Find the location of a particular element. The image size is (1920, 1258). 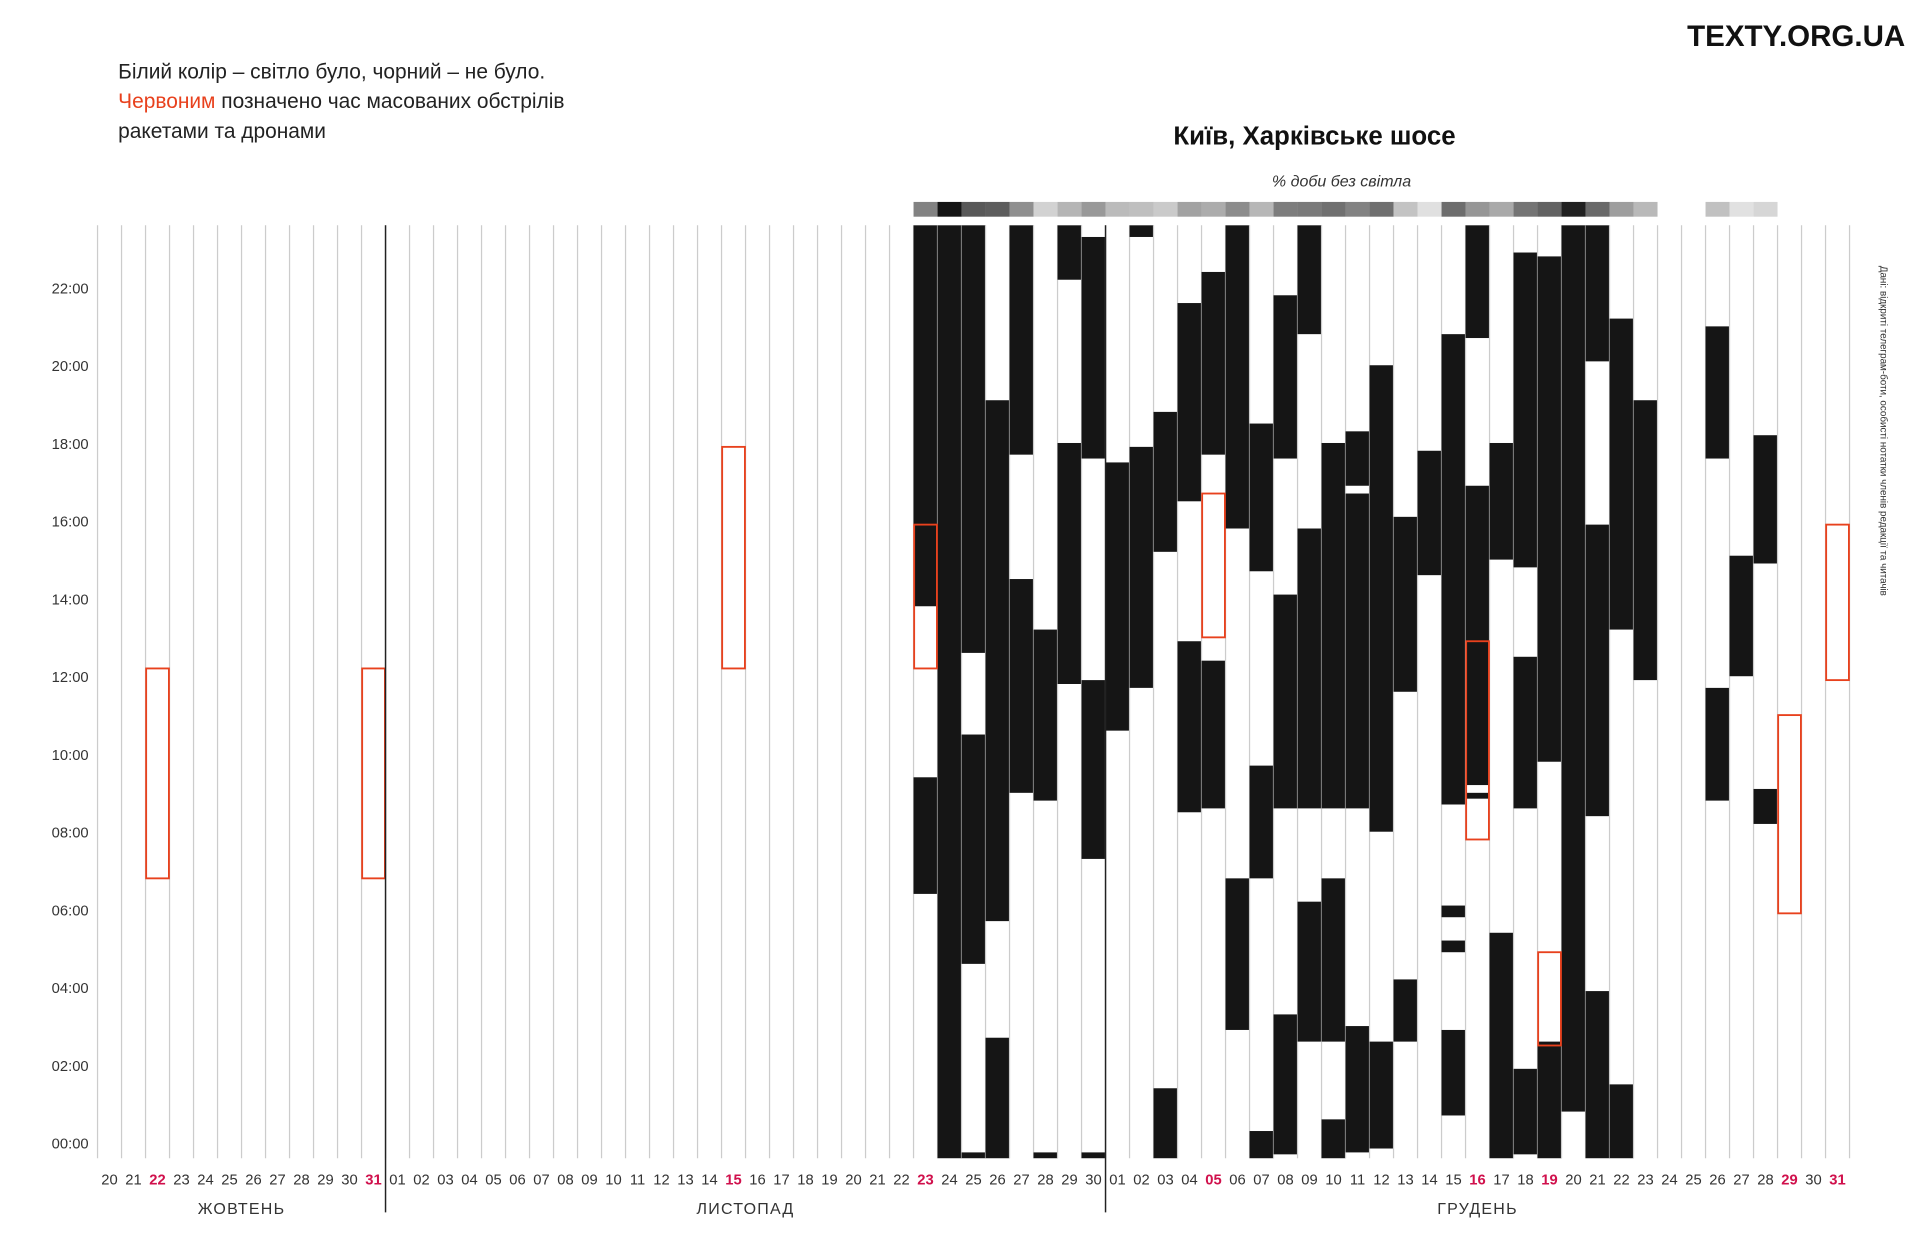

day-label: 30 is located at coordinates (1093, 1180).